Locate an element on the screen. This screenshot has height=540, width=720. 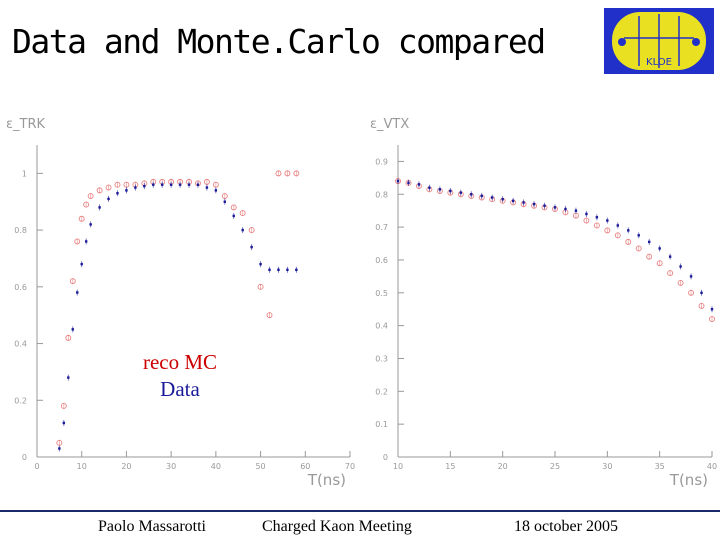
x-tick-label: 50 is located at coordinates (260, 466).